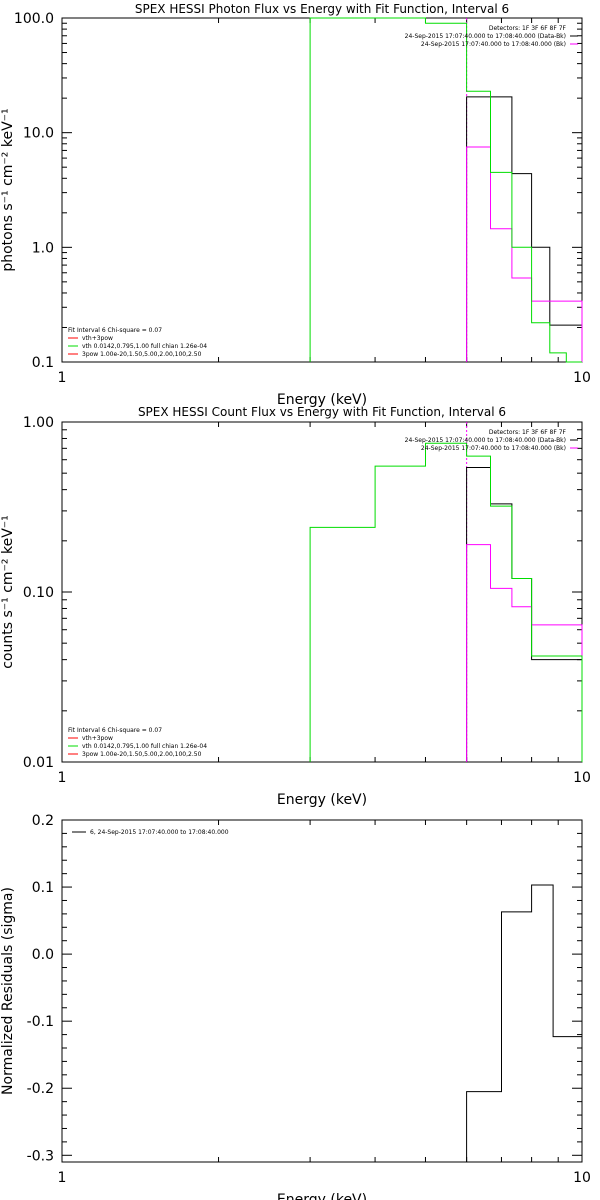 The image size is (600, 1200). Describe the element at coordinates (38, 593) in the screenshot. I see `y-tick-label: 0.10` at that location.